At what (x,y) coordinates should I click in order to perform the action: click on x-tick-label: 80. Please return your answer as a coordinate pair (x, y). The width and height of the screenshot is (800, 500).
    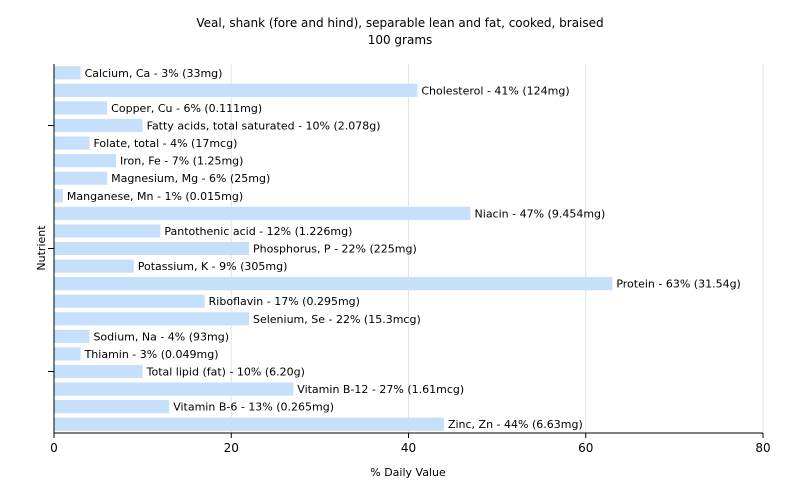
    Looking at the image, I should click on (762, 448).